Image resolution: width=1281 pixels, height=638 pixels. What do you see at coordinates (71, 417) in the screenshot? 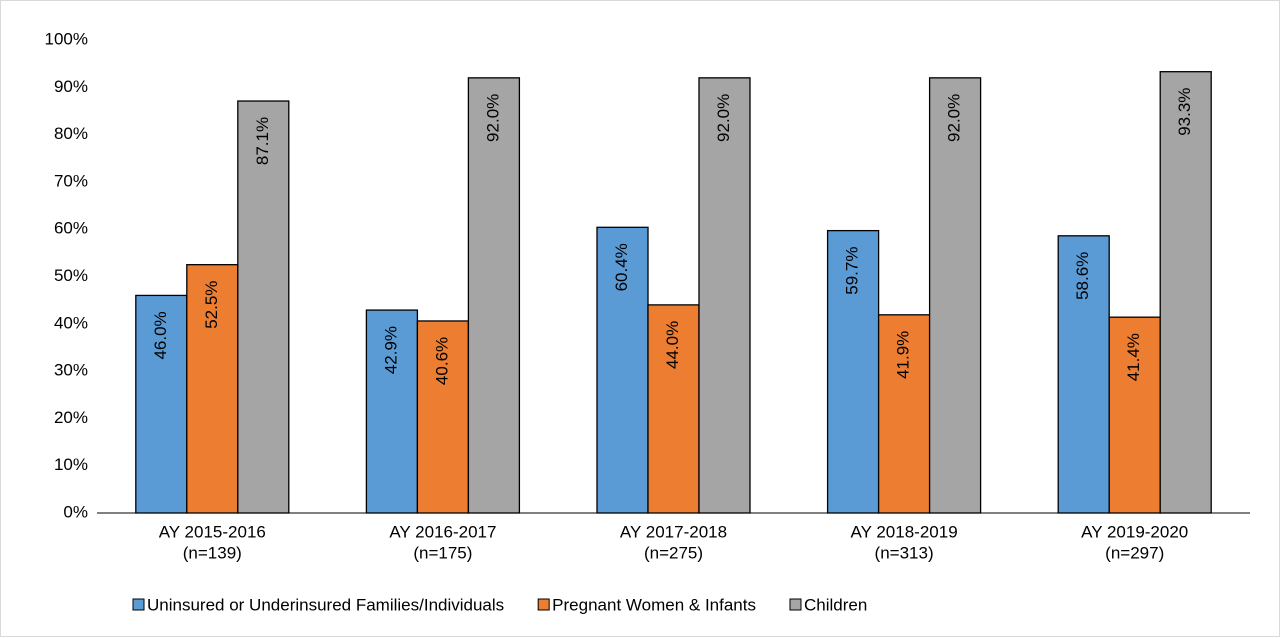
I see `y-tick-label: 20%` at bounding box center [71, 417].